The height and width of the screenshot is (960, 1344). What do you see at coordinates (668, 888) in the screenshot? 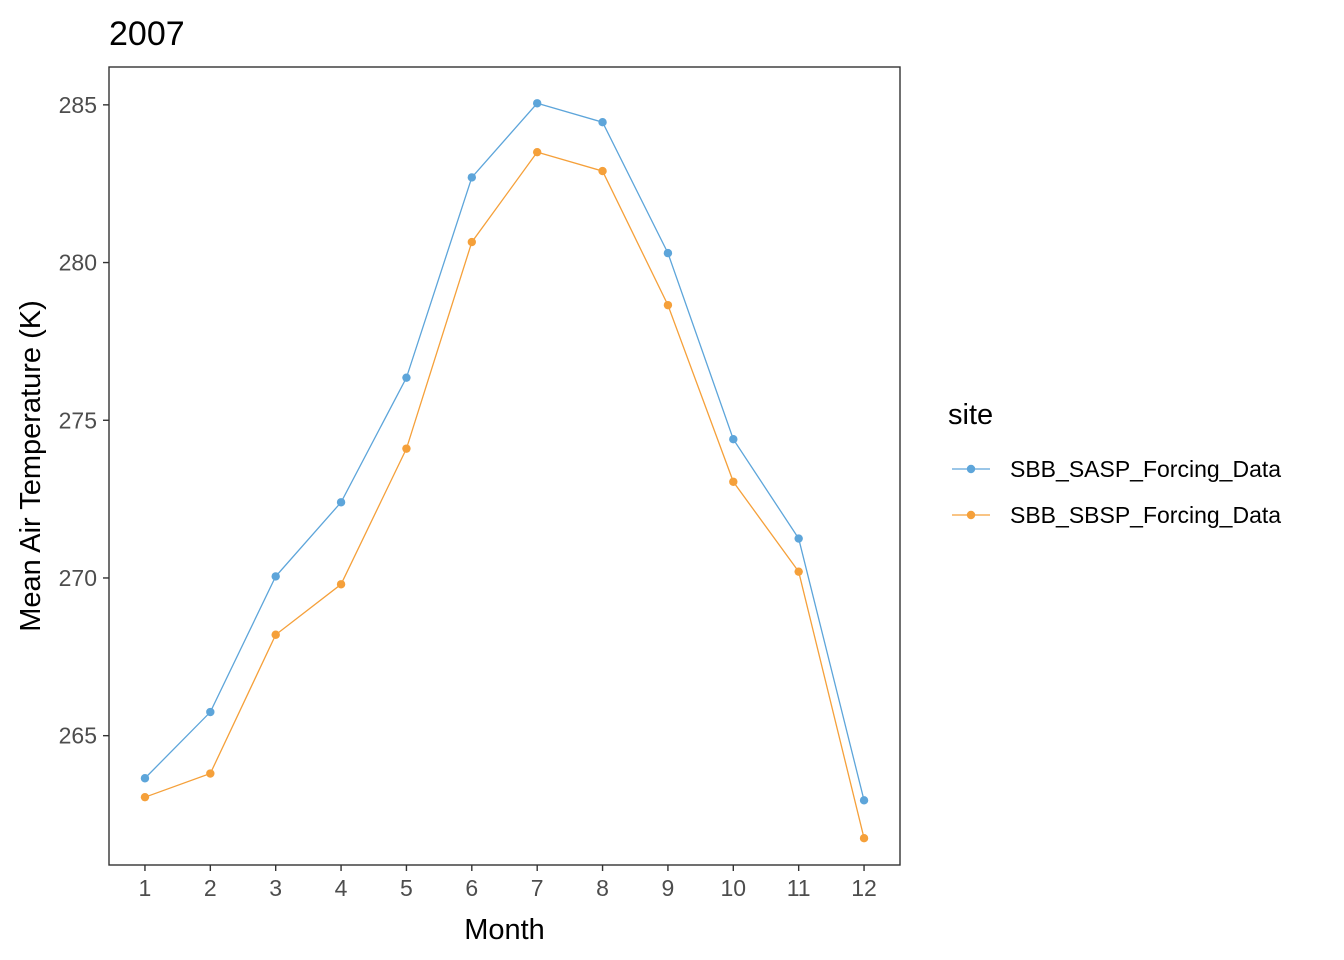
I see `x-tick-label: 9` at bounding box center [668, 888].